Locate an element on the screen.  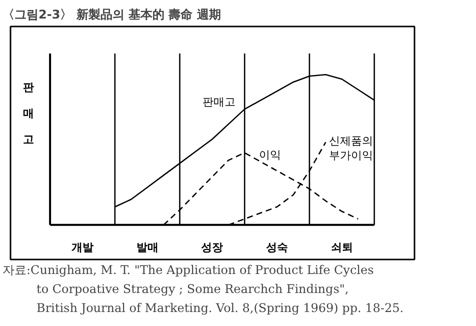
x-tick-label: 성장 is located at coordinates (212, 247).